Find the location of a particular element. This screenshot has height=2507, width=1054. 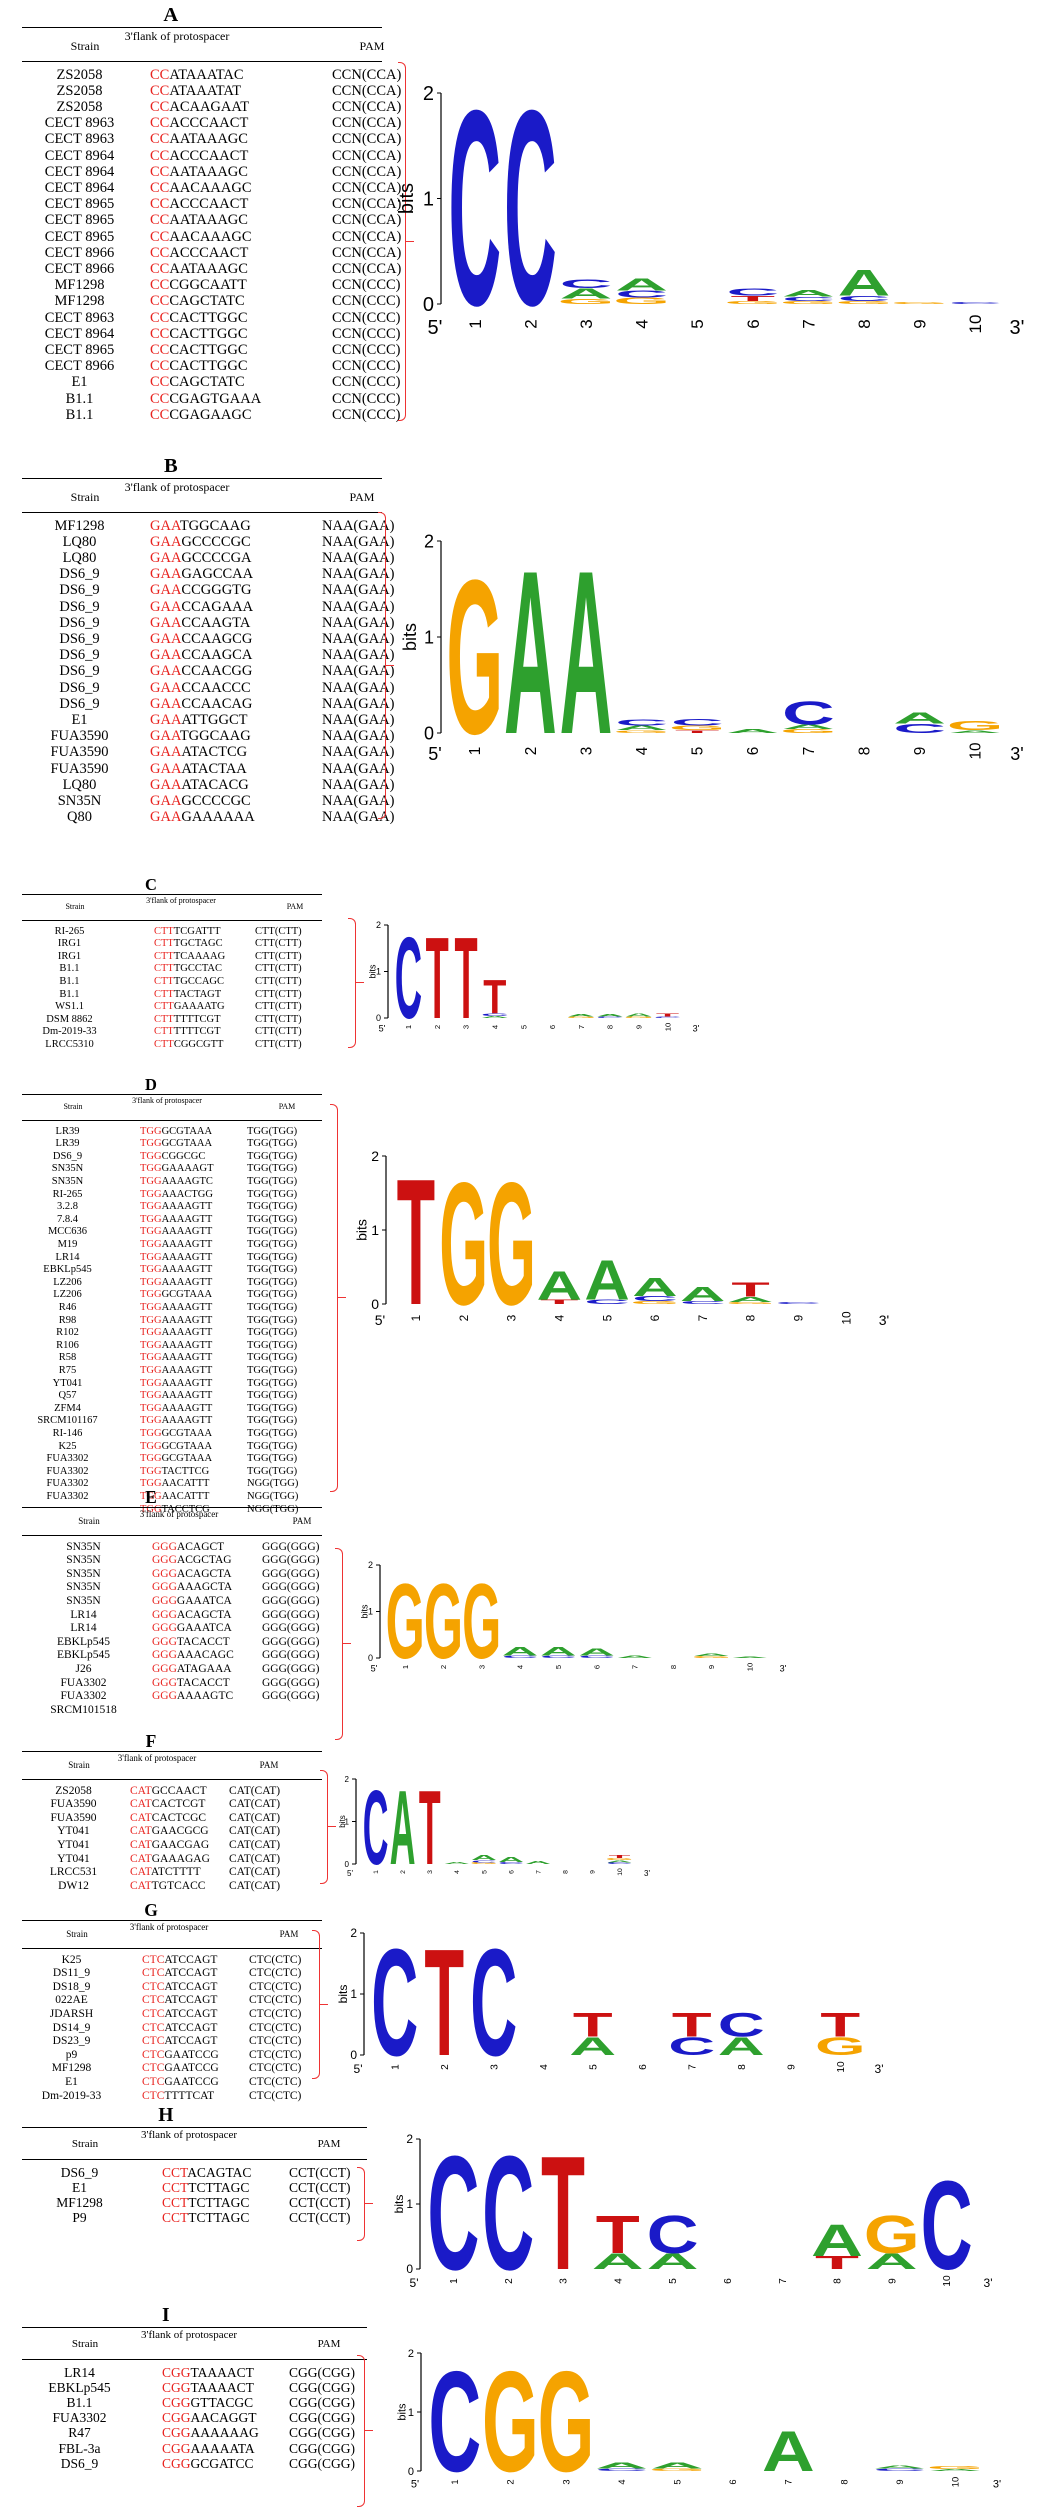

strain-cell: YT041 is located at coordinates (73, 1831).